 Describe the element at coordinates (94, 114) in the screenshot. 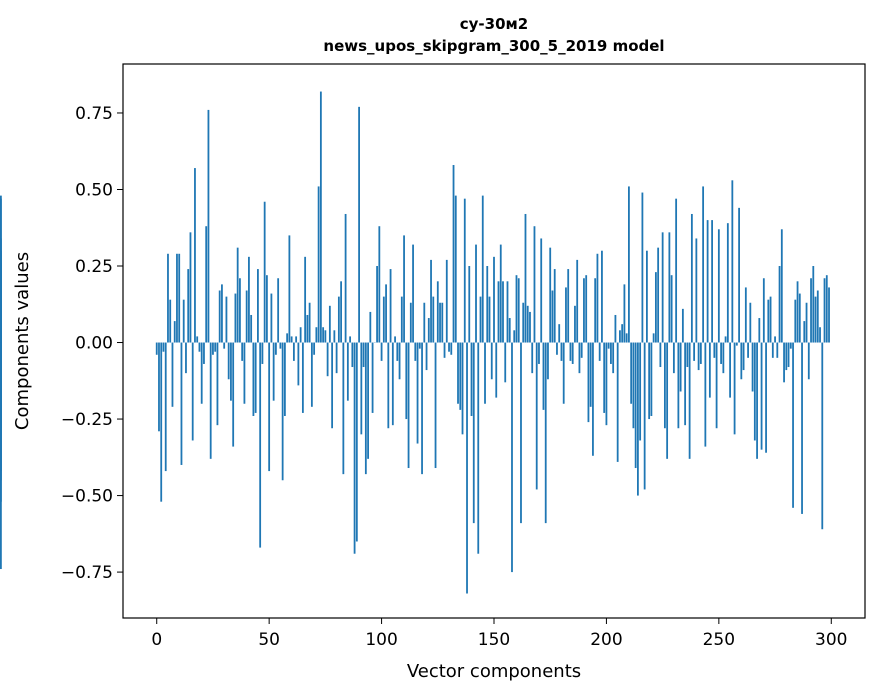

I see `y-tick-label: 0.75` at that location.